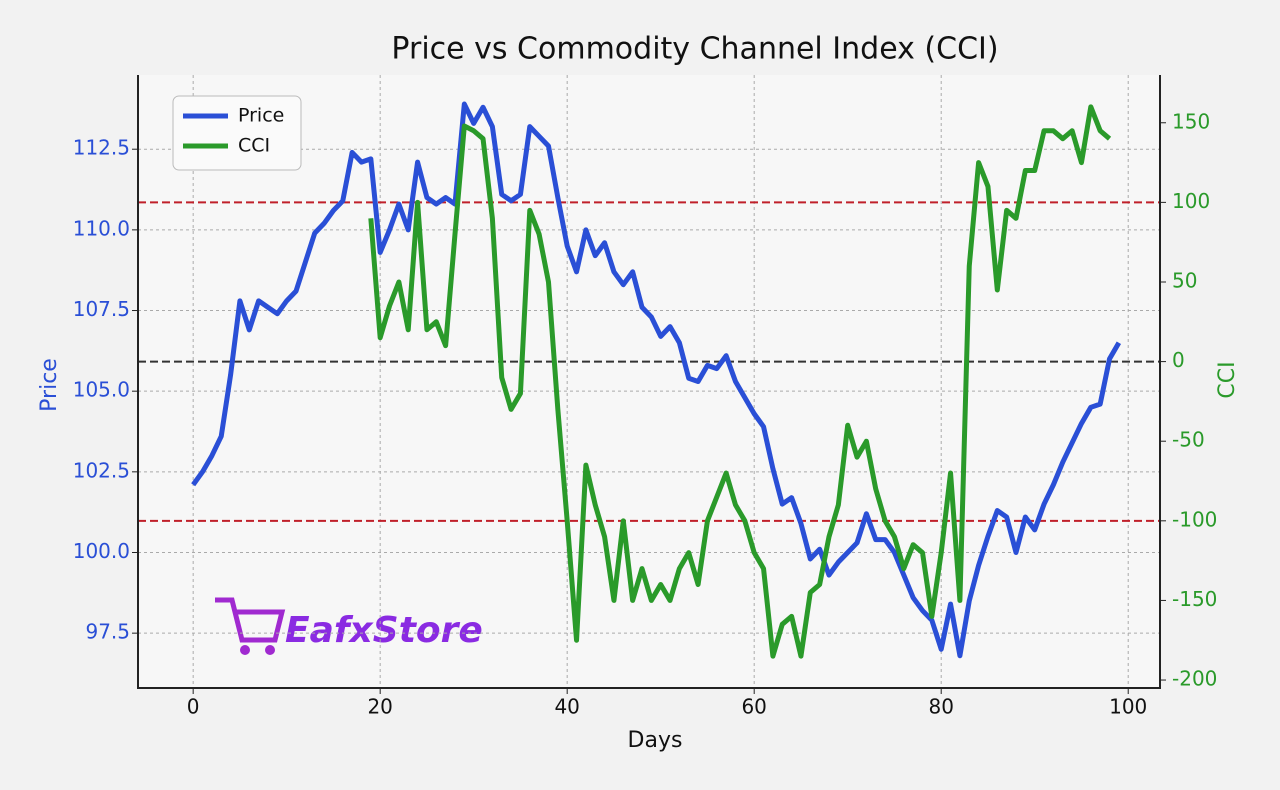  I want to click on y2-axis-label: CCI, so click(1227, 379).